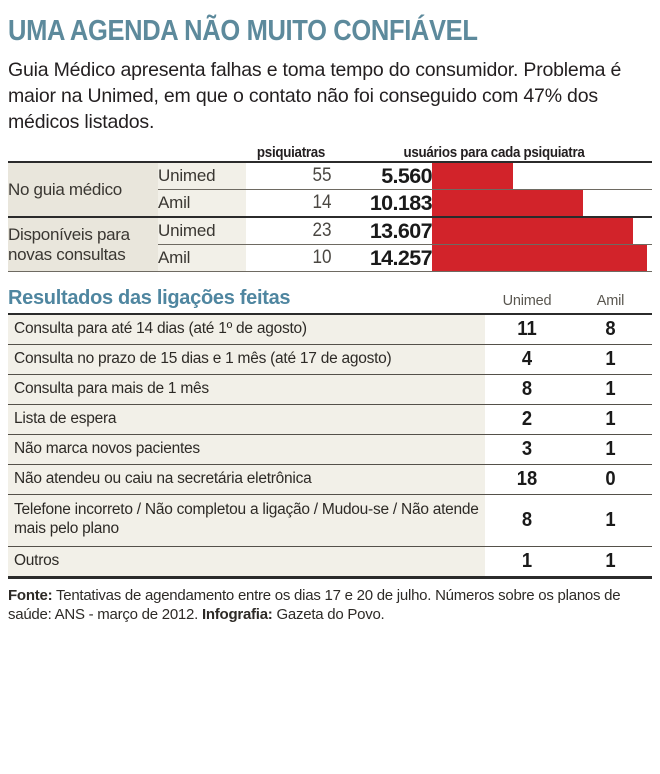  What do you see at coordinates (527, 449) in the screenshot?
I see `unimed-count: 3` at bounding box center [527, 449].